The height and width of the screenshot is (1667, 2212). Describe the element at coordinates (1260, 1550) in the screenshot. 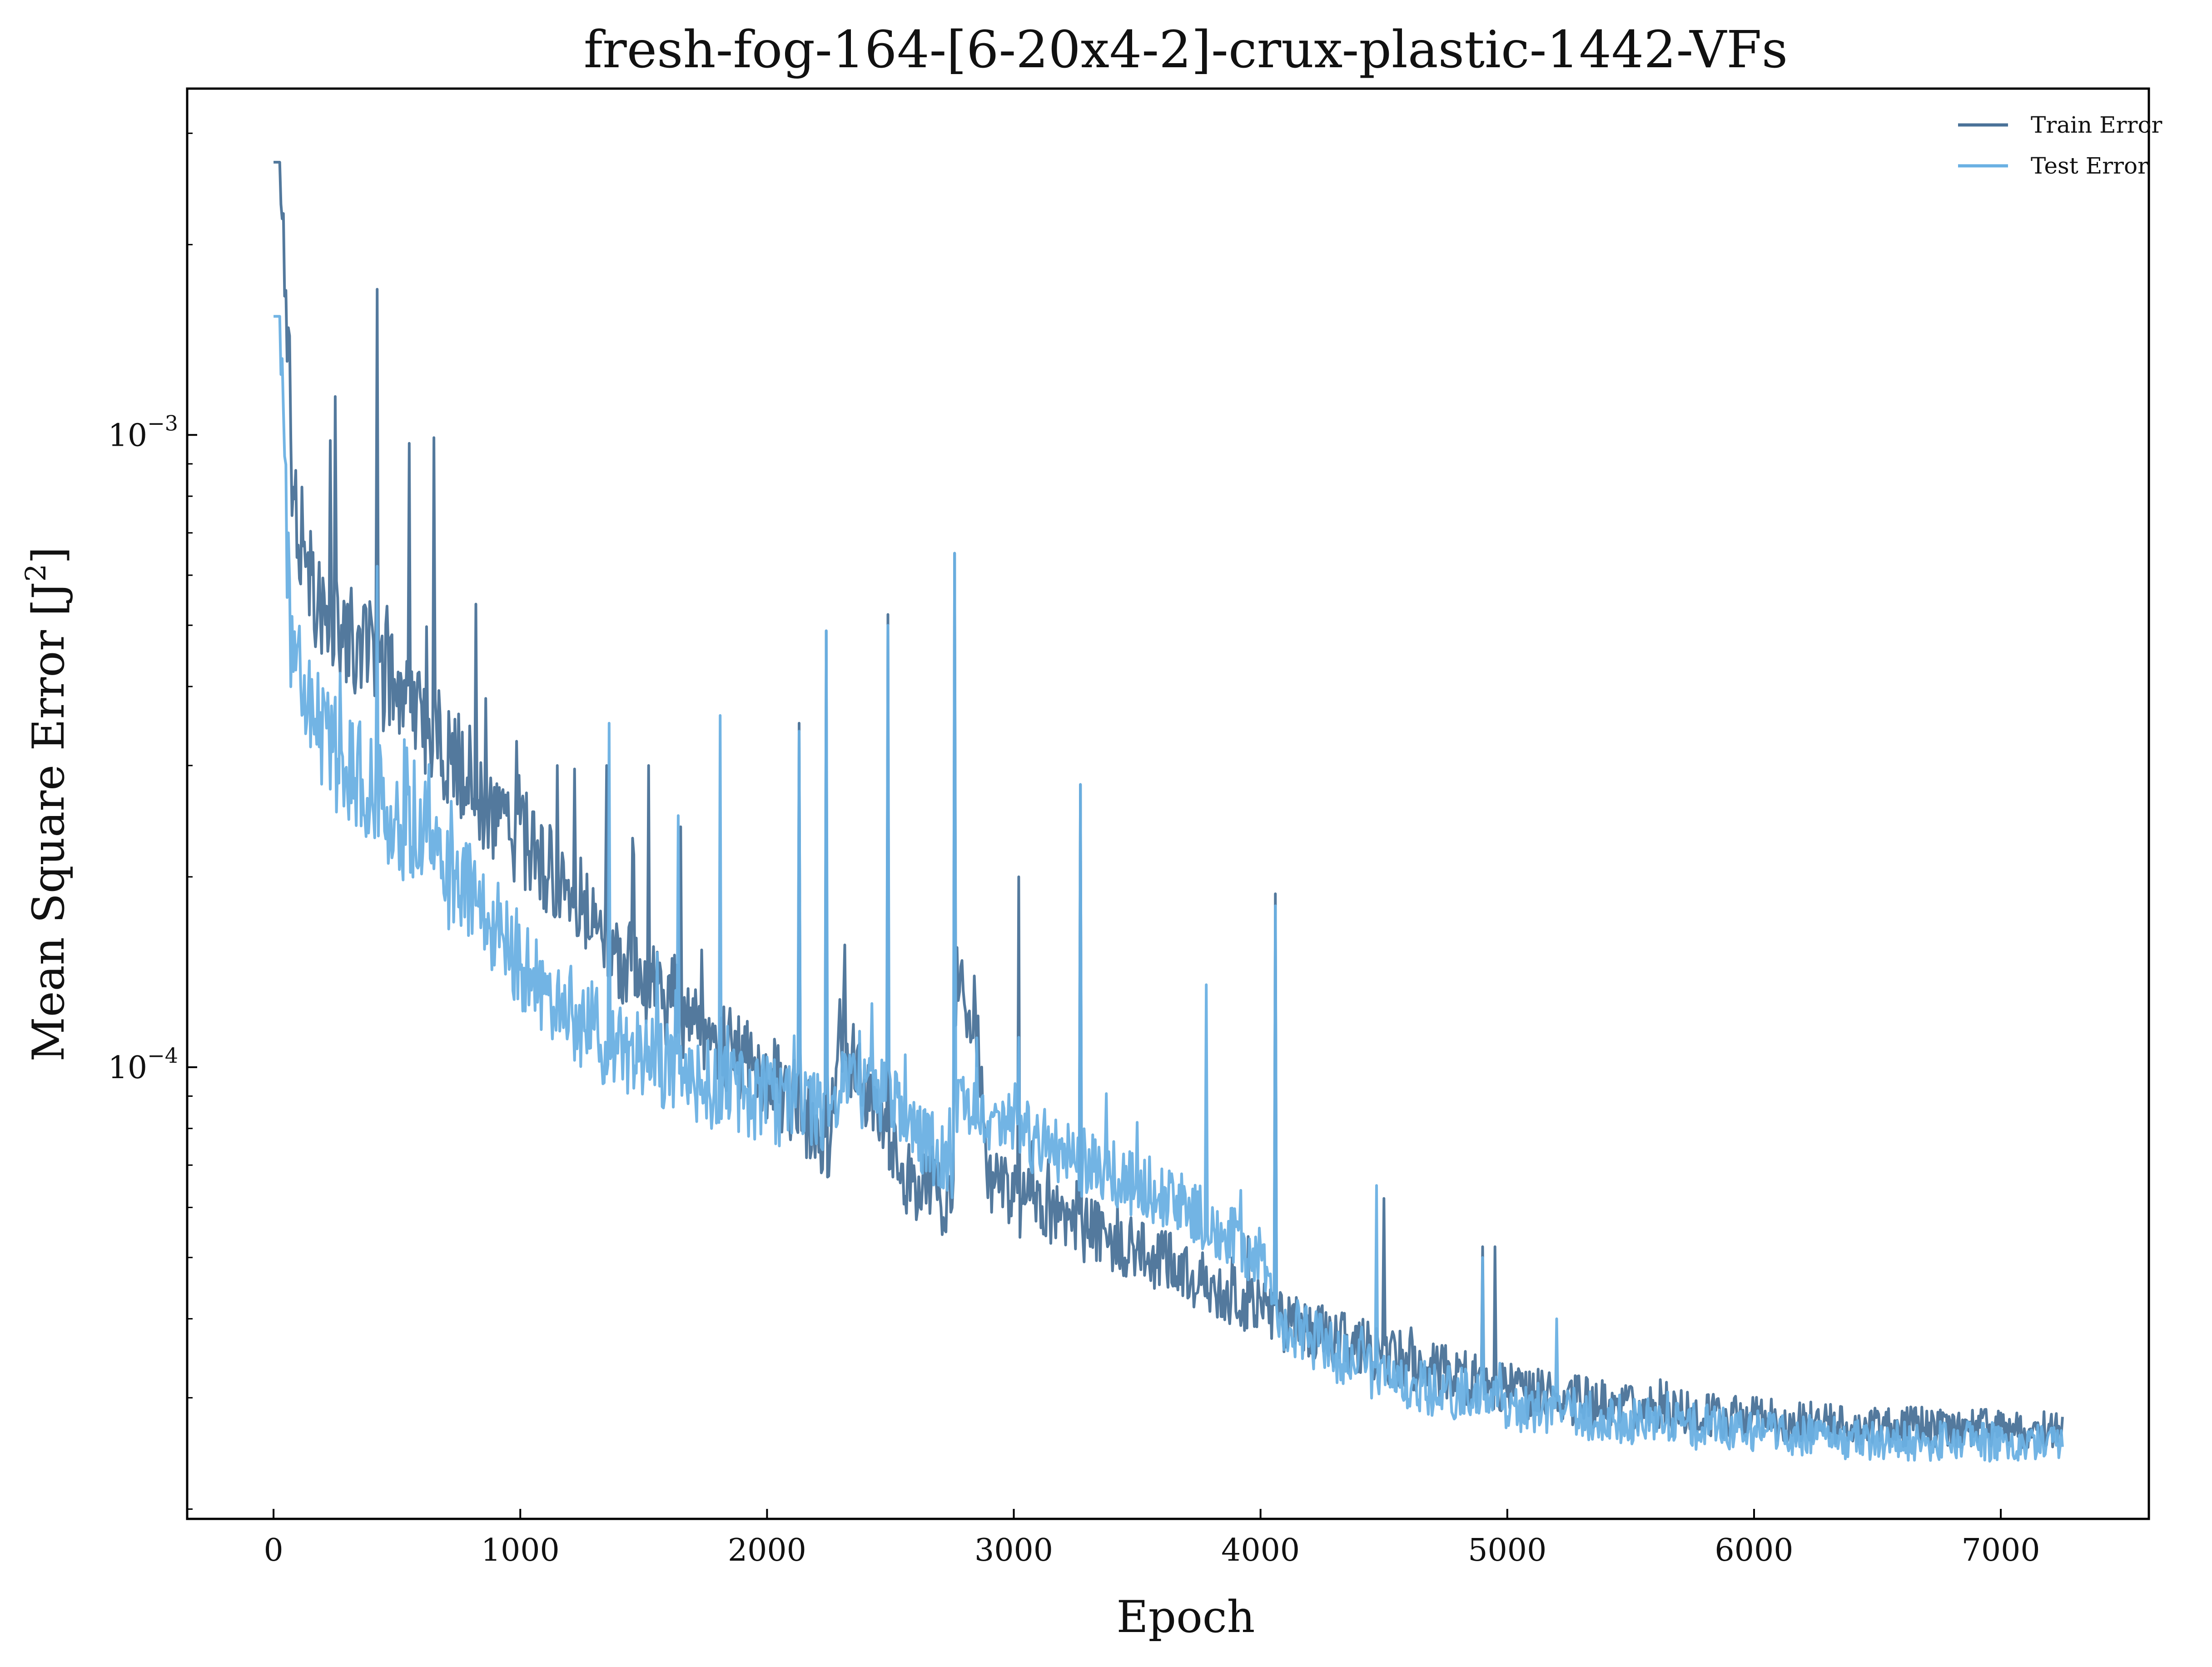

I see `x-tick-label: 4000` at that location.